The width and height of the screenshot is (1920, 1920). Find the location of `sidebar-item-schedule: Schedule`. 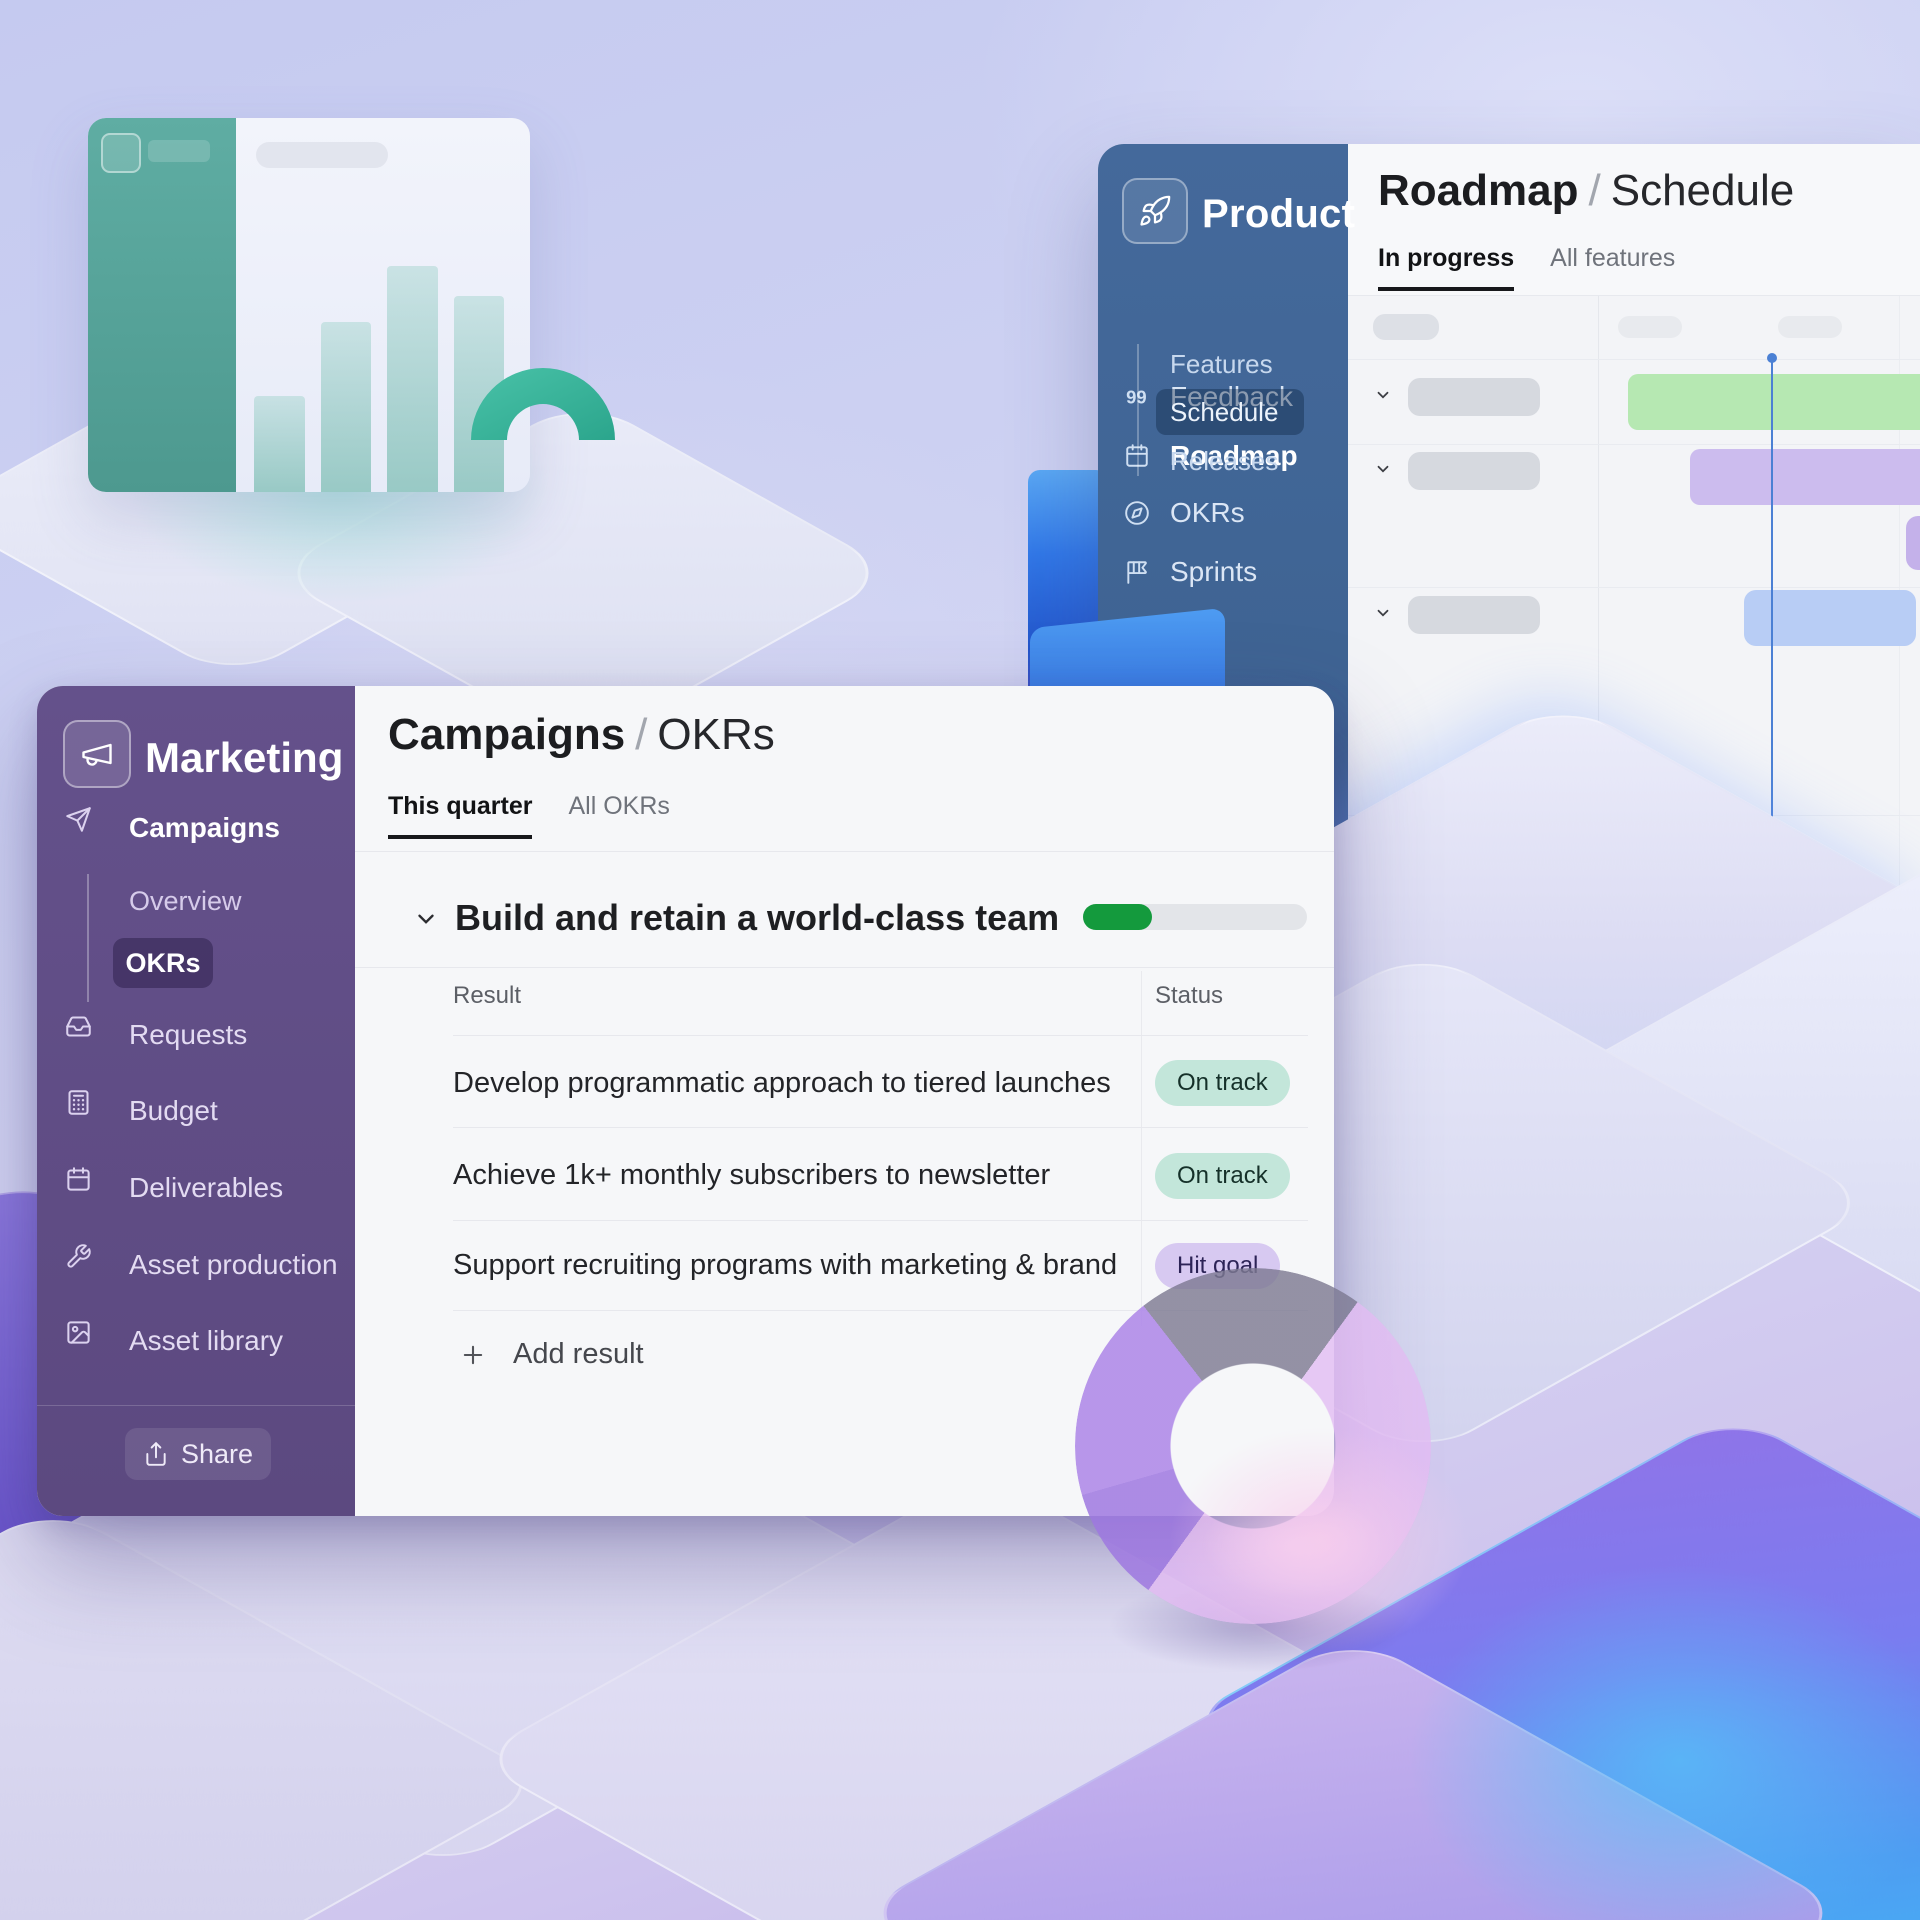

sidebar-item-schedule: Schedule is located at coordinates (1230, 412).